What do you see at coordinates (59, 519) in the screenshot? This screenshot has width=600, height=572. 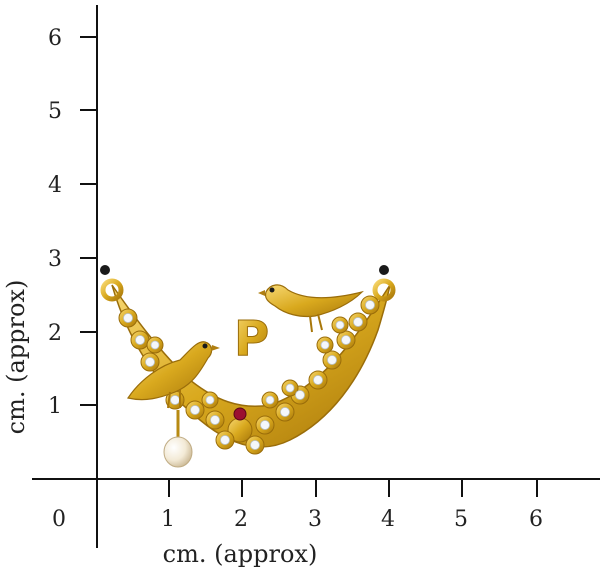 I see `origin-label: 0` at bounding box center [59, 519].